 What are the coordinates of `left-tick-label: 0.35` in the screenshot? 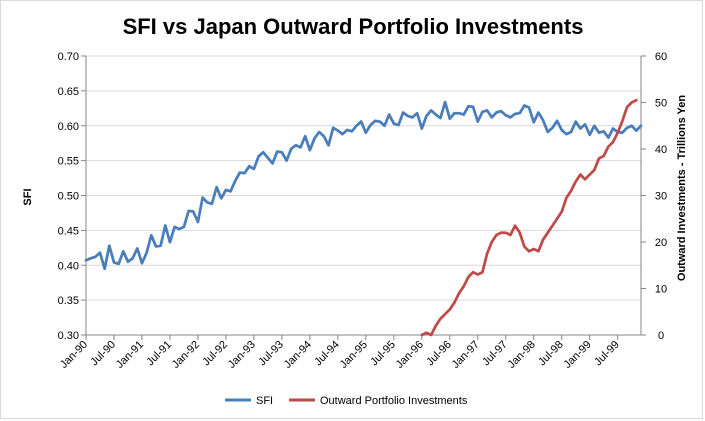 It's located at (68, 301).